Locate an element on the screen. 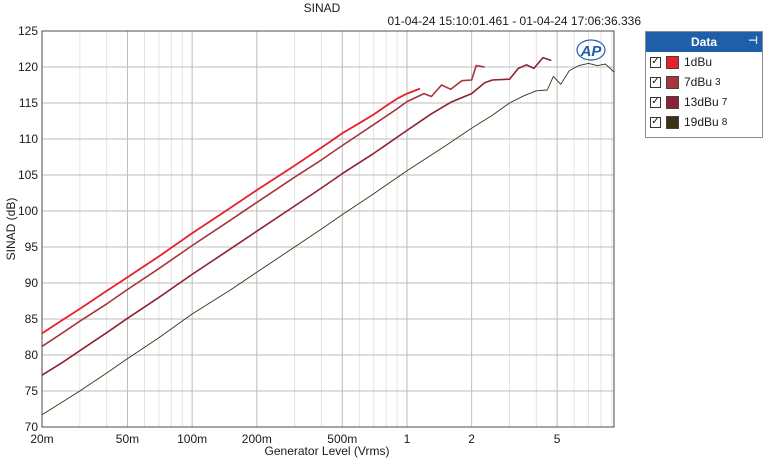 Image resolution: width=768 pixels, height=463 pixels. y-tick-label: 90 is located at coordinates (32, 283).